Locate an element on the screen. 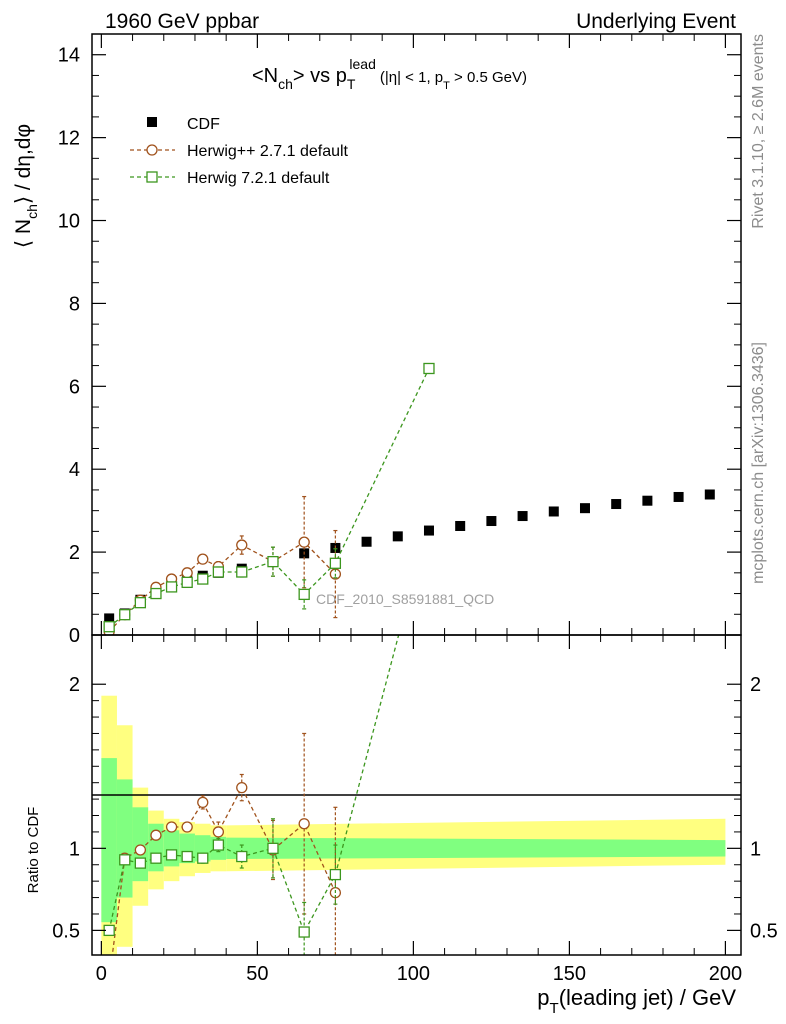  top-ytick-label-0: 0 is located at coordinates (74, 636).